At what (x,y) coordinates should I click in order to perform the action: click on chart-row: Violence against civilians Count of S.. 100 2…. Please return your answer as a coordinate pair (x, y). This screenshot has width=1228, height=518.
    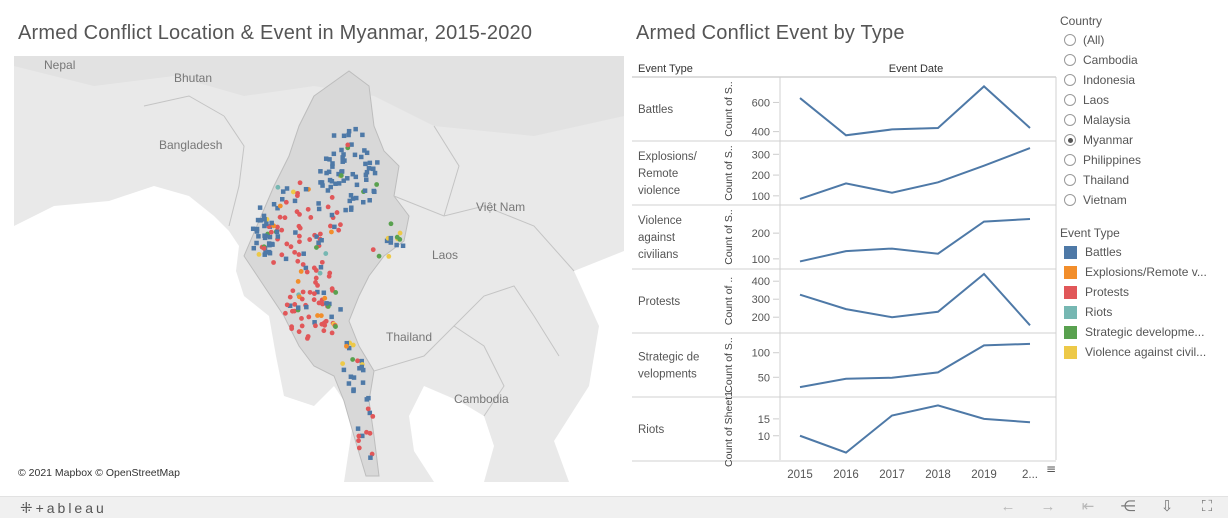
    Looking at the image, I should click on (844, 239).